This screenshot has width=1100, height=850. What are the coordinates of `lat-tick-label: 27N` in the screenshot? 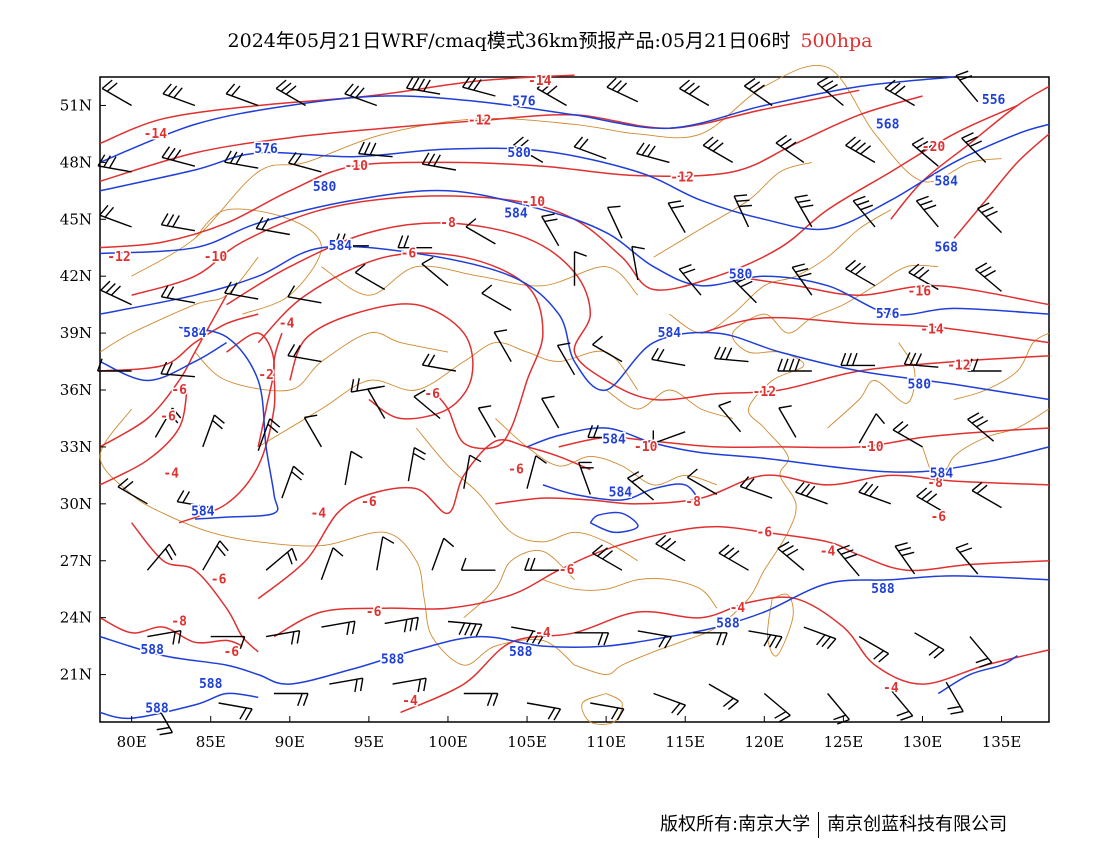 It's located at (76, 561).